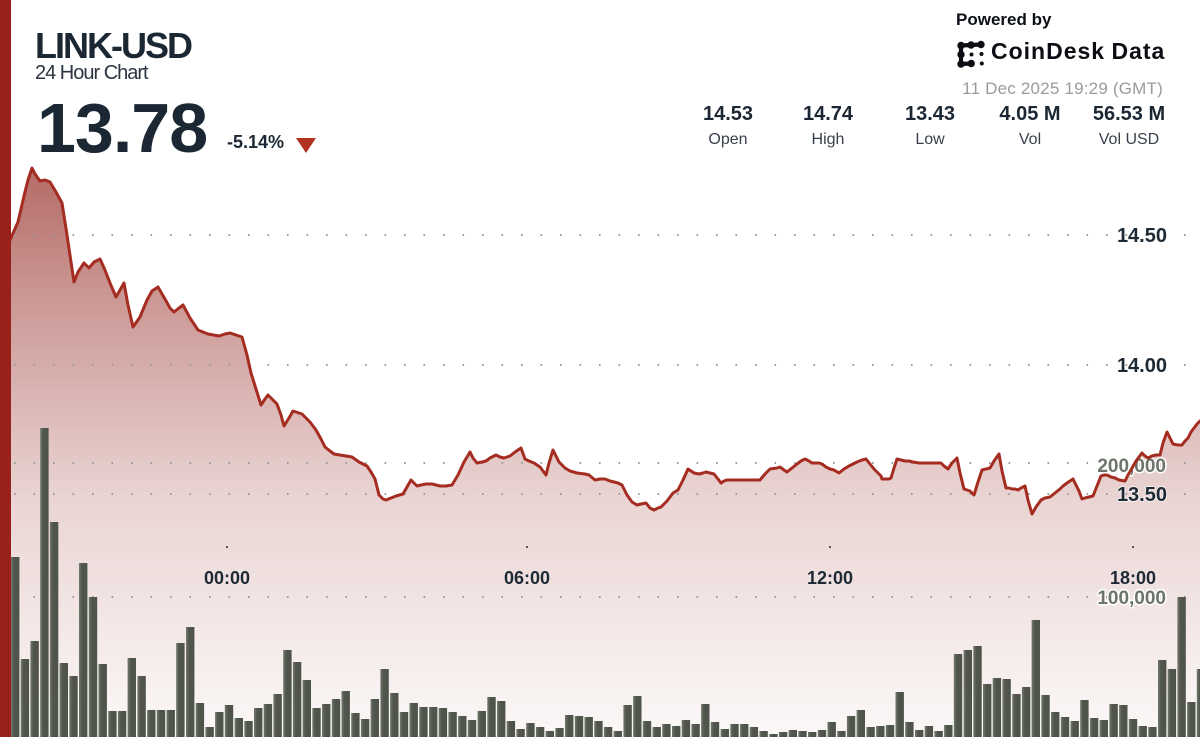 Image resolution: width=1200 pixels, height=737 pixels. Describe the element at coordinates (227, 578) in the screenshot. I see `svg-text: 00:00` at that location.